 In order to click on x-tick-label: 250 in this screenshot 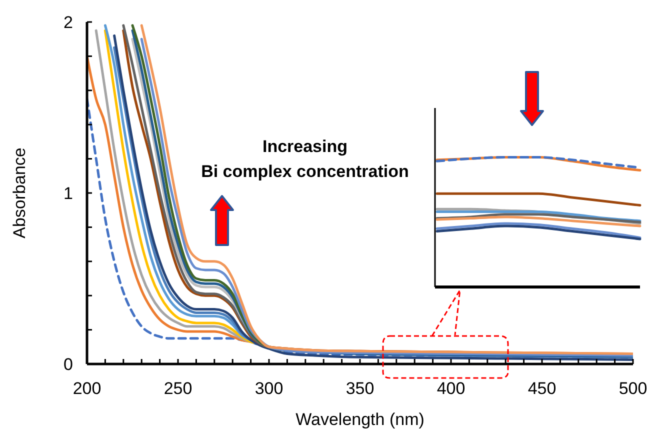, I will do `click(178, 388)`.